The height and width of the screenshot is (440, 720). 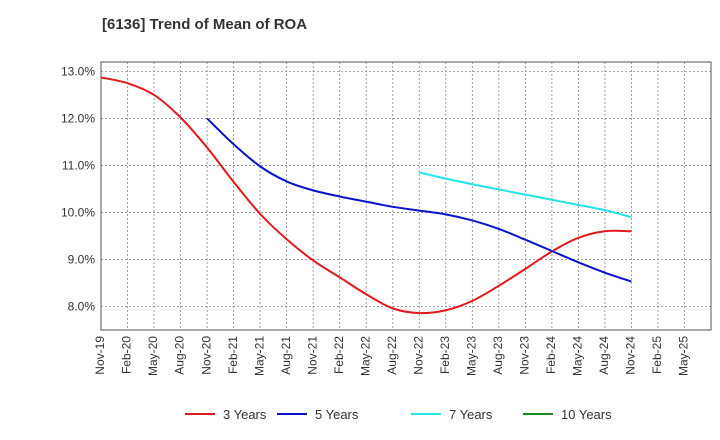 What do you see at coordinates (657, 355) in the screenshot?
I see `x-tick-label: Feb-25` at bounding box center [657, 355].